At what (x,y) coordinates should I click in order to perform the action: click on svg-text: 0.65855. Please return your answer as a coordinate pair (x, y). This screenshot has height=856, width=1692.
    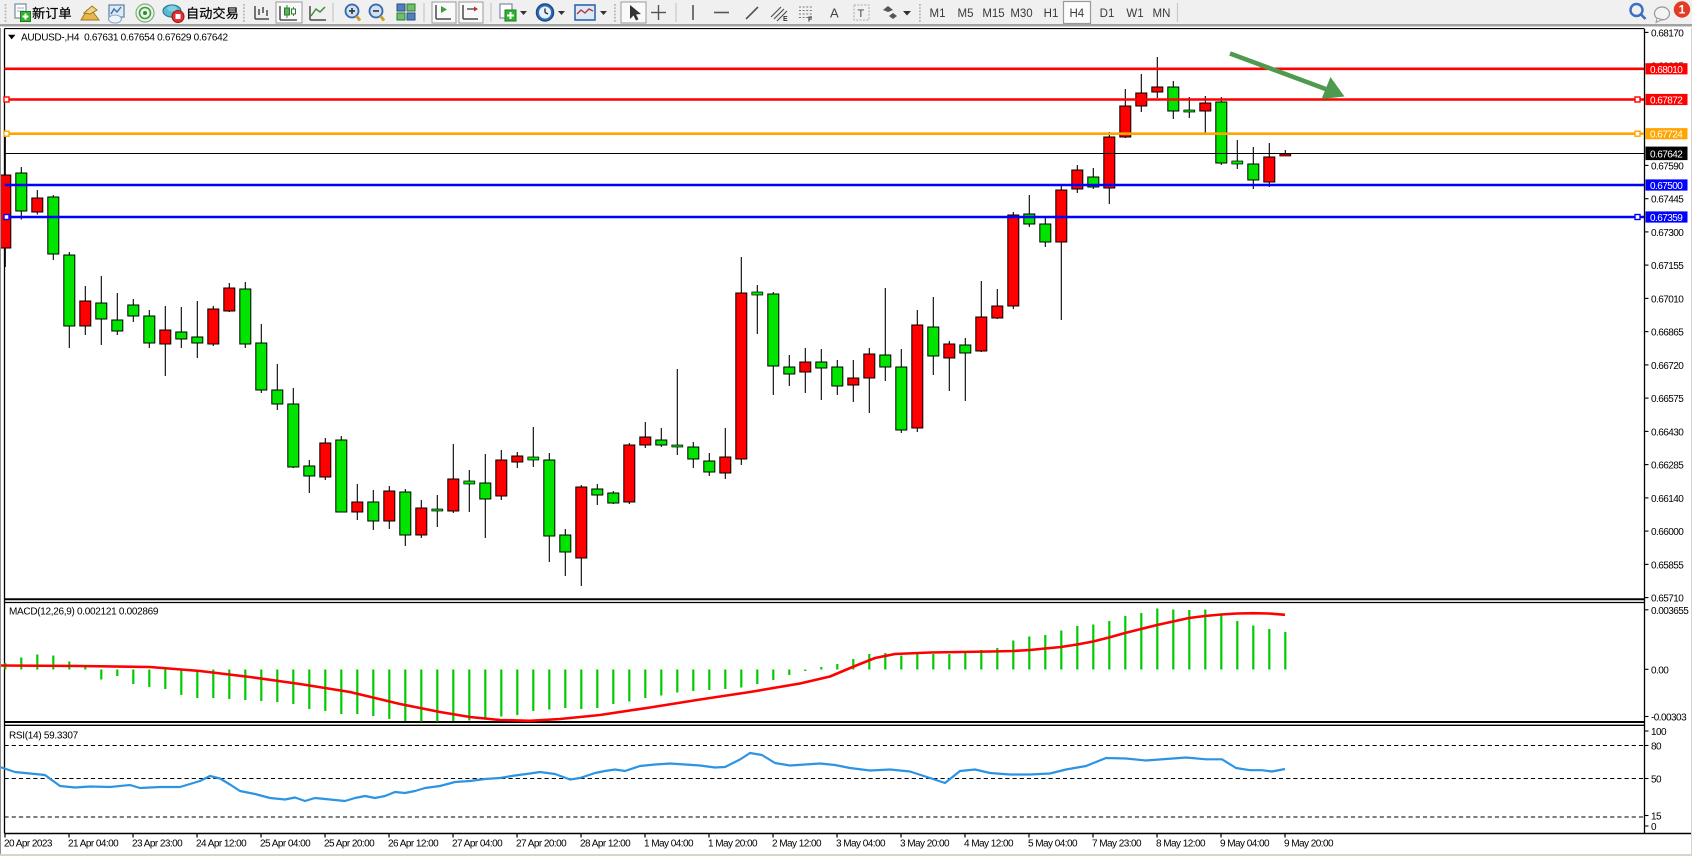
    Looking at the image, I should click on (1667, 565).